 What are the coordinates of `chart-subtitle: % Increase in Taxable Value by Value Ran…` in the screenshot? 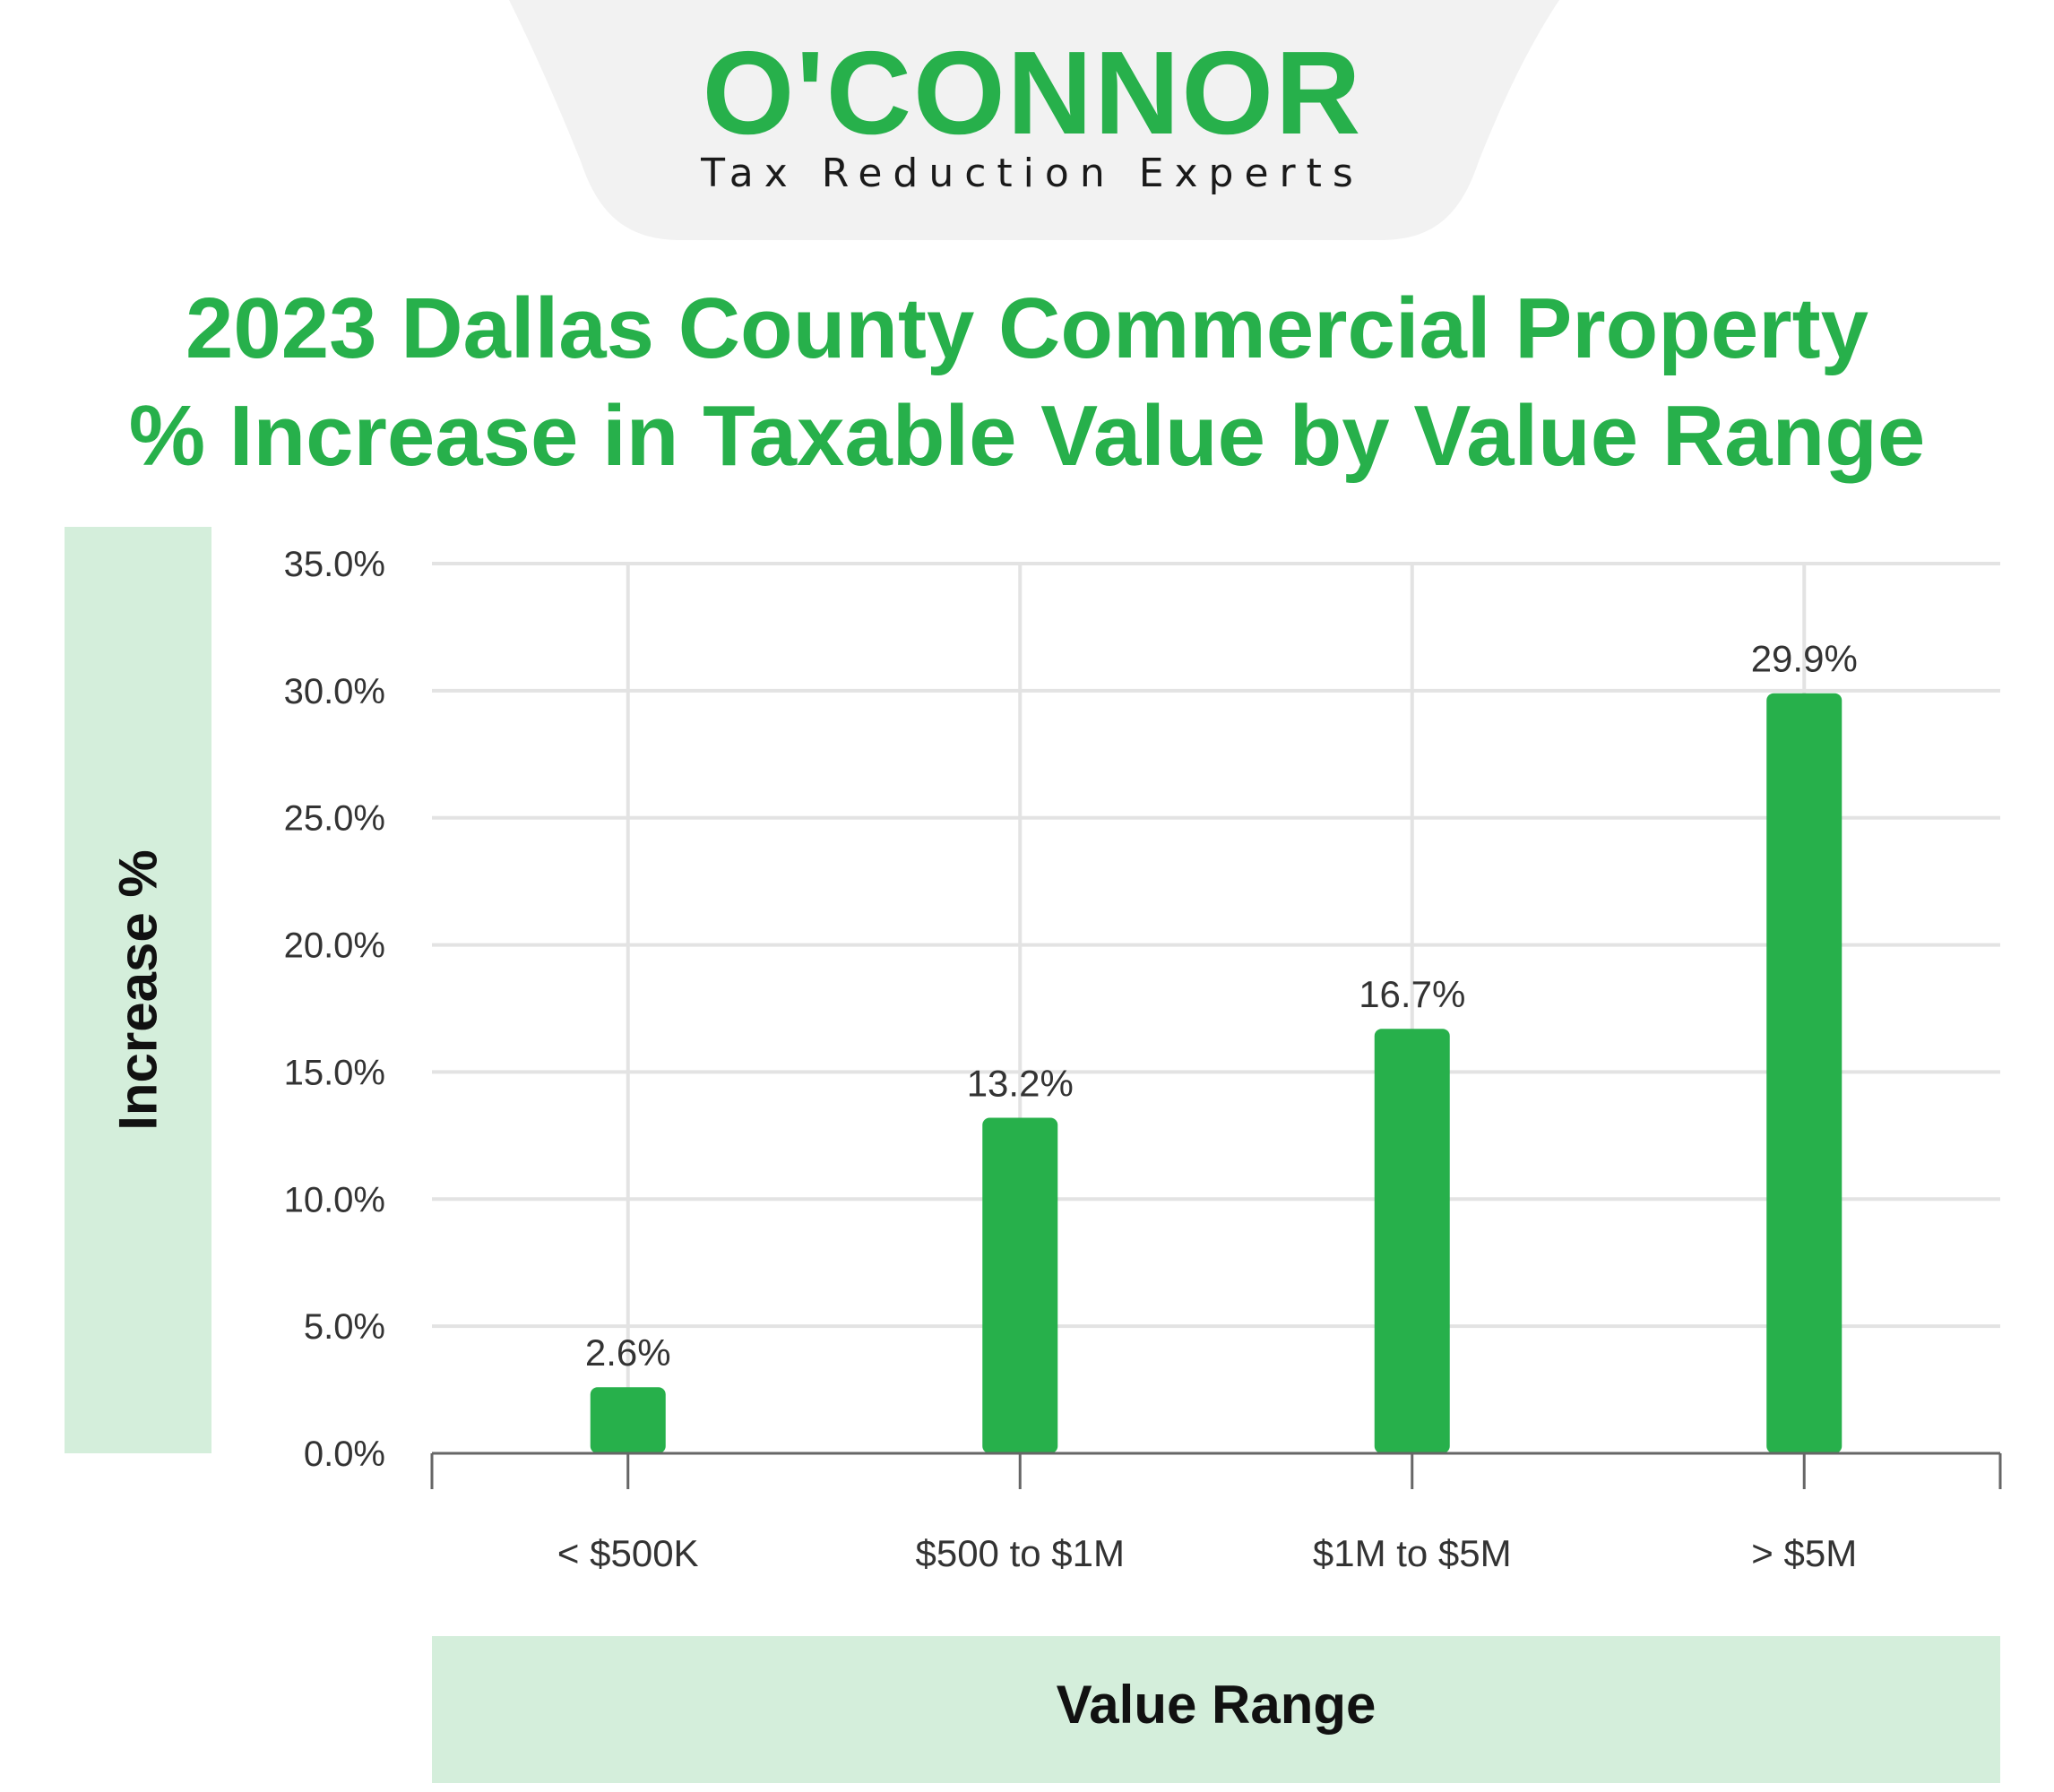 It's located at (1027, 436).